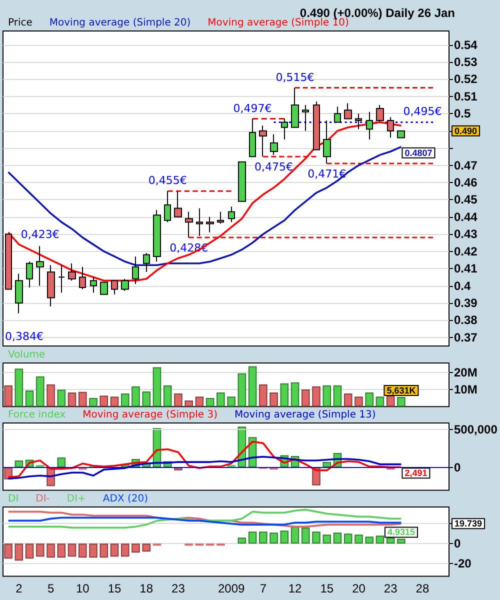 The height and width of the screenshot is (600, 500). I want to click on y-tick-label: 0.4, so click(463, 285).